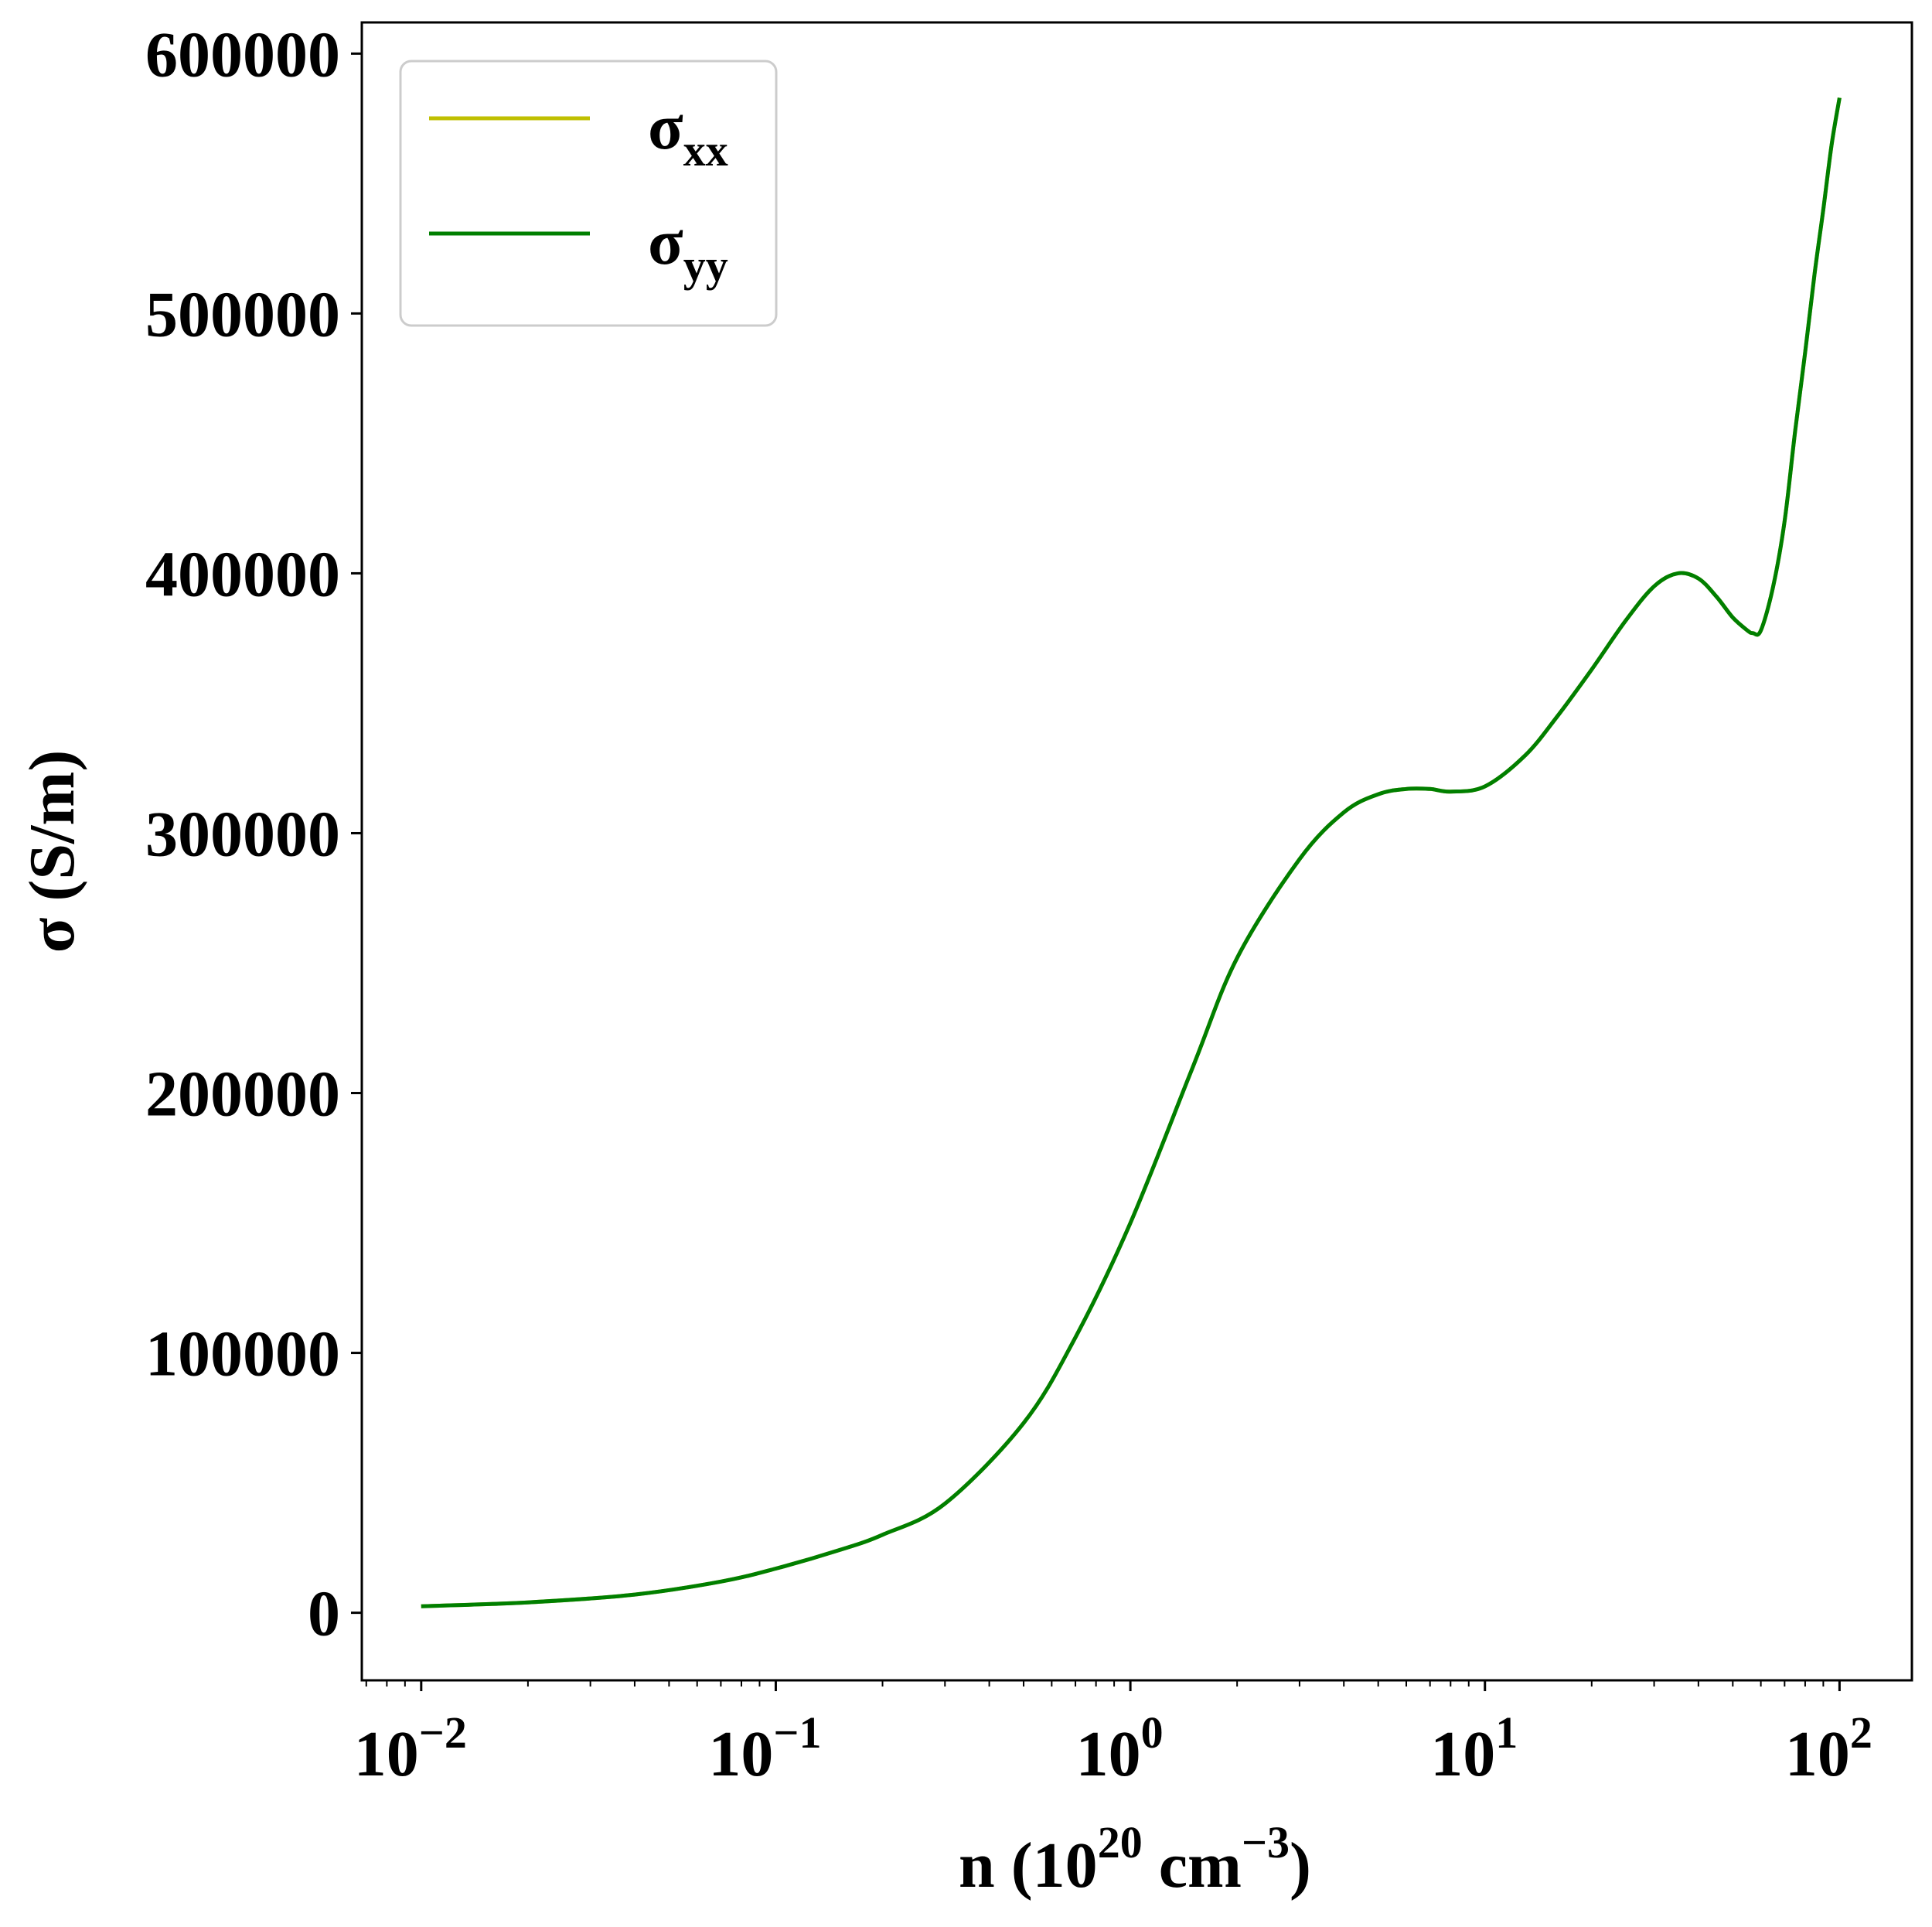  What do you see at coordinates (705, 150) in the screenshot?
I see `legend-label-sigma-xx-subscript: xx` at bounding box center [705, 150].